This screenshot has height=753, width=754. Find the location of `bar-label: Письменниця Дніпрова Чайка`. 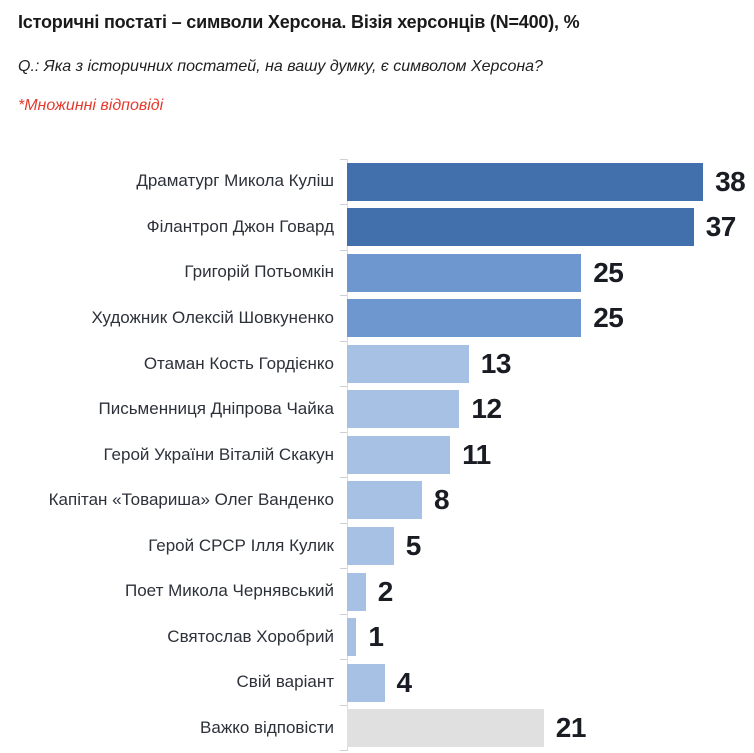

bar-label: Письменниця Дніпрова Чайка is located at coordinates (216, 409).